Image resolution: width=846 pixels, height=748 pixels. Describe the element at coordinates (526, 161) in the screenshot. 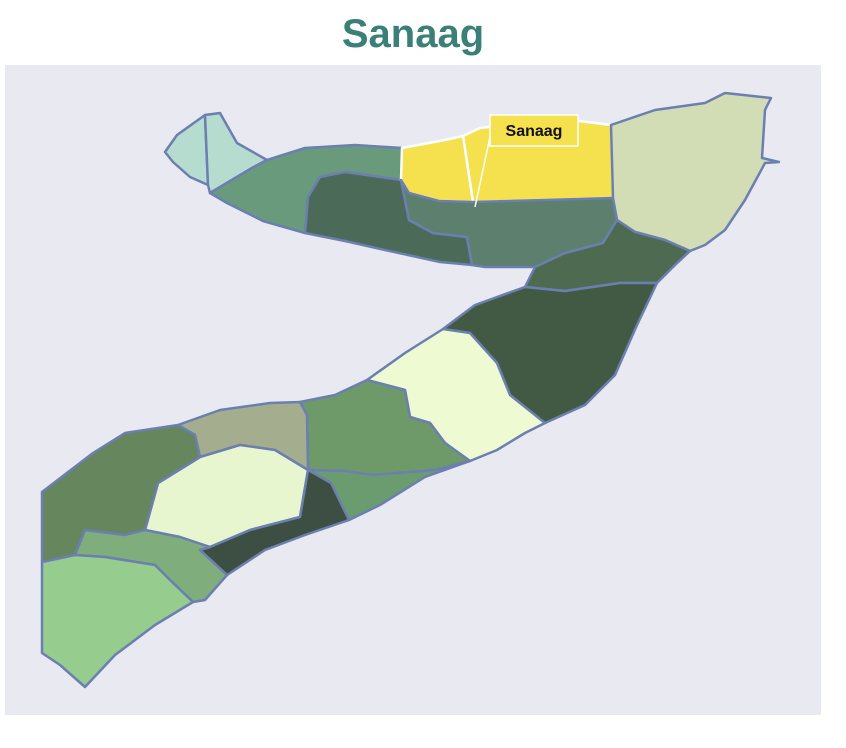

I see `tooltip: Sanaag` at that location.